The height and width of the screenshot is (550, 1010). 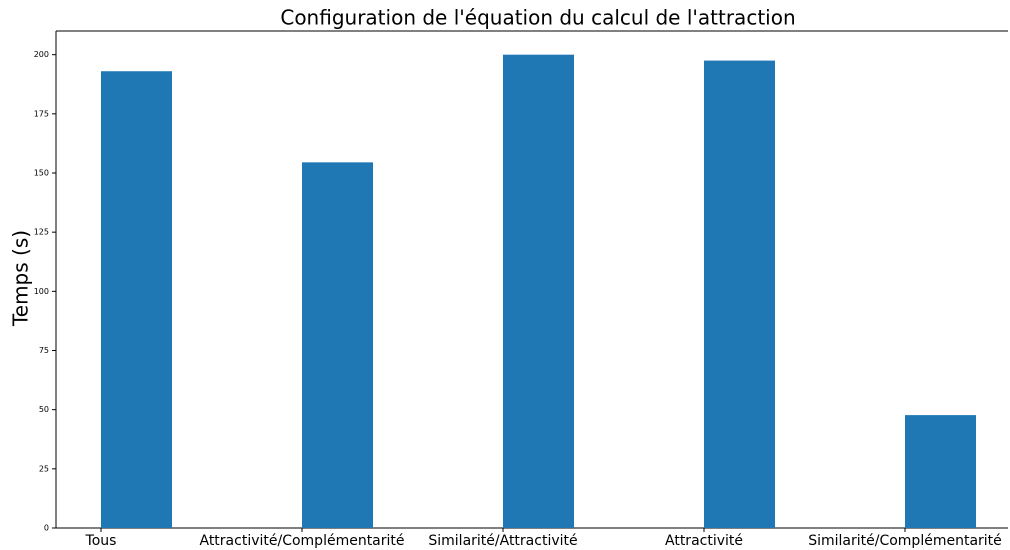 I want to click on y-tick-label: 0, so click(x=46, y=528).